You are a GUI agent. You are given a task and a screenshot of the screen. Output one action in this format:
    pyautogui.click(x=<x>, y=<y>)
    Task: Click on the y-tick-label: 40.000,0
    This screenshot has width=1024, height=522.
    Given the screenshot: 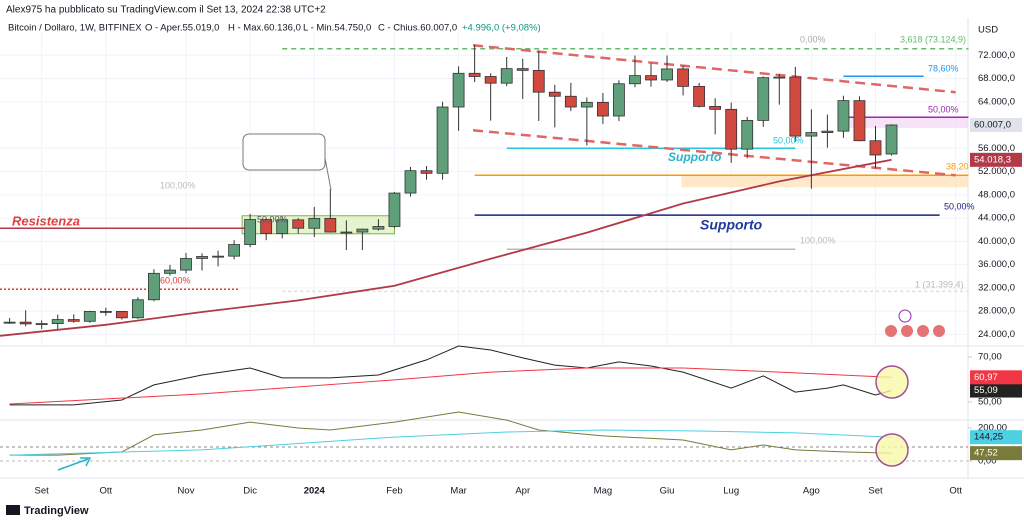 What is the action you would take?
    pyautogui.click(x=996, y=241)
    